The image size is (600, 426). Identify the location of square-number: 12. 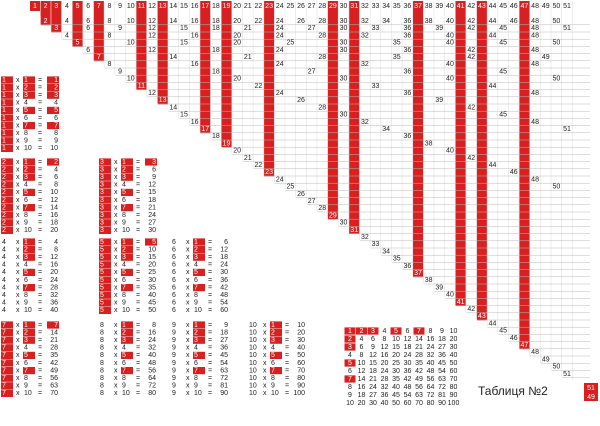
(373, 355).